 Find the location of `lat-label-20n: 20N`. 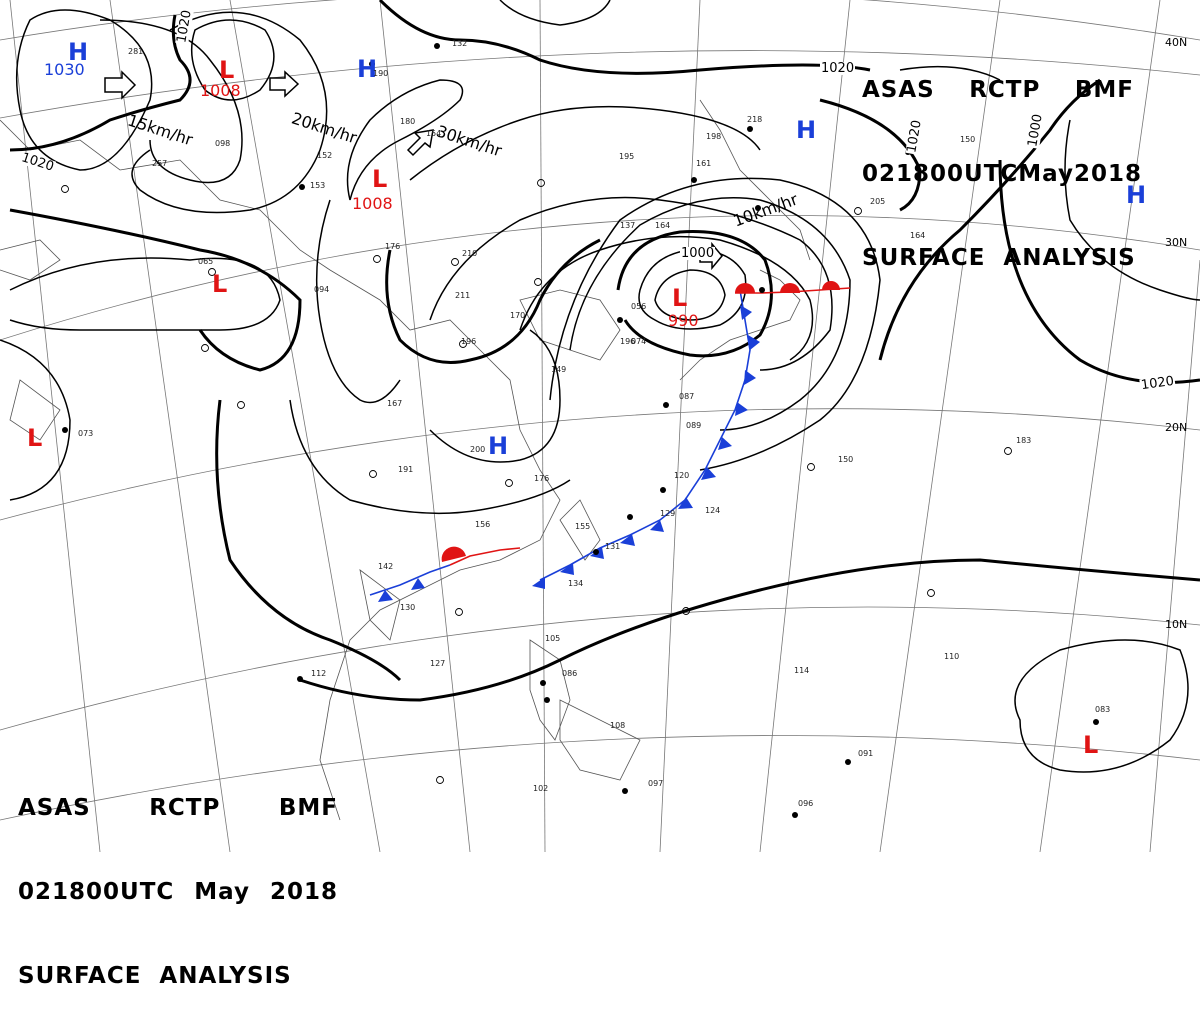

lat-label-20n: 20N is located at coordinates (1176, 427).